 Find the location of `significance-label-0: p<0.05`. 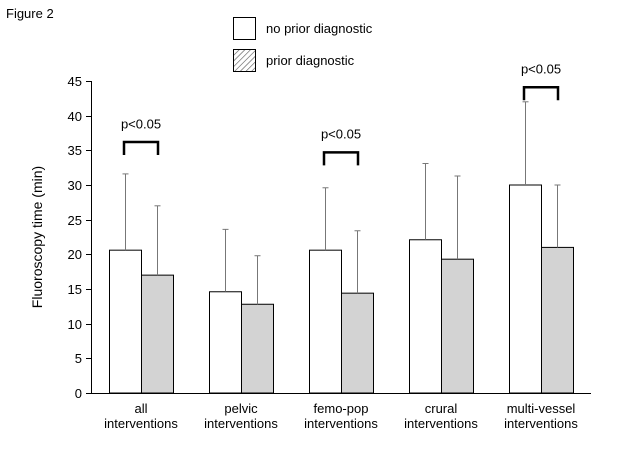

significance-label-0: p<0.05 is located at coordinates (141, 123).